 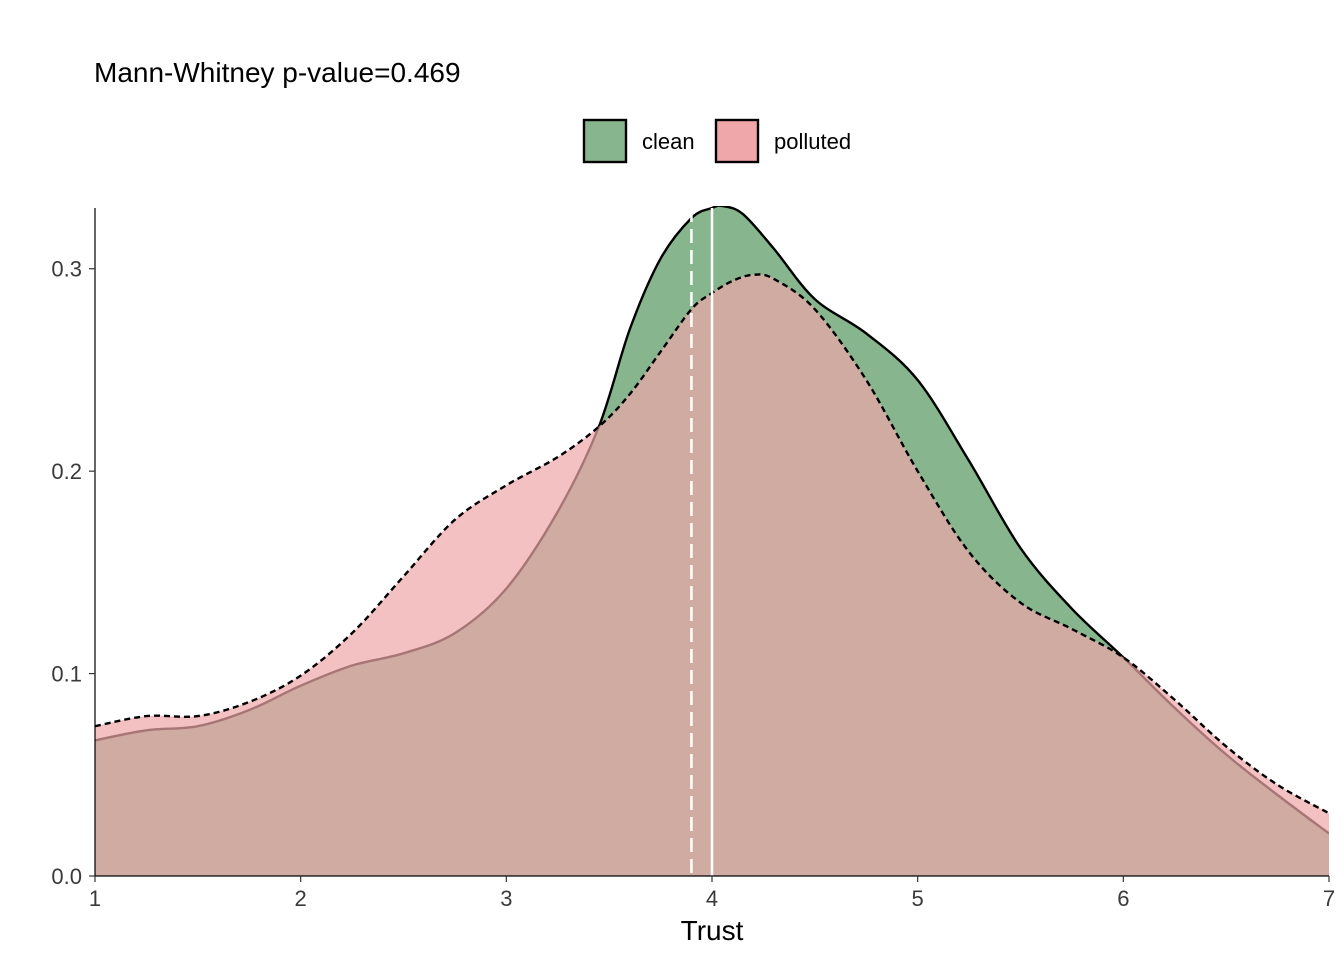 What do you see at coordinates (506, 898) in the screenshot?
I see `x-tick-label: 3` at bounding box center [506, 898].